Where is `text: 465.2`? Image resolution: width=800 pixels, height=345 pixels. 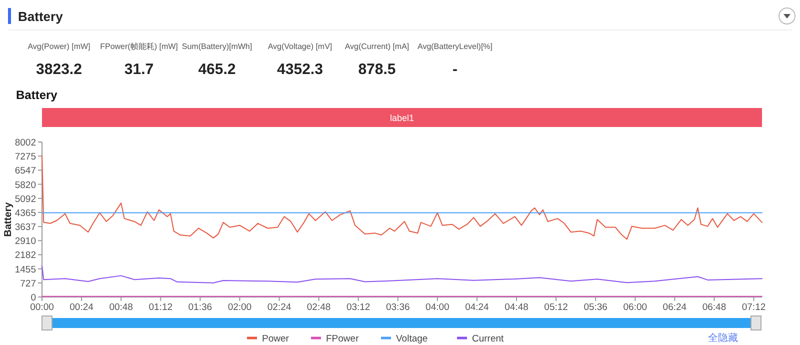 text: 465.2 is located at coordinates (217, 69).